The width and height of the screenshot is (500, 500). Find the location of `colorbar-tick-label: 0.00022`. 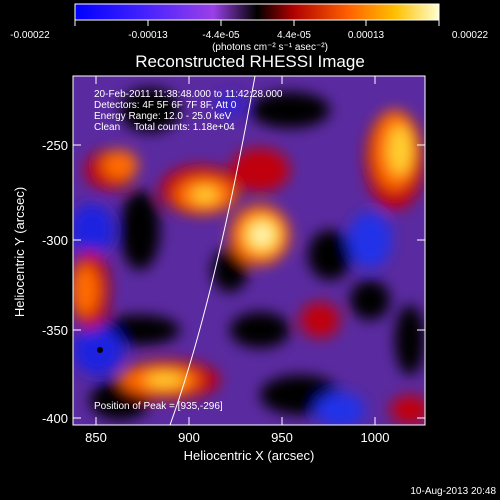

colorbar-tick-label: 0.00022 is located at coordinates (470, 35).